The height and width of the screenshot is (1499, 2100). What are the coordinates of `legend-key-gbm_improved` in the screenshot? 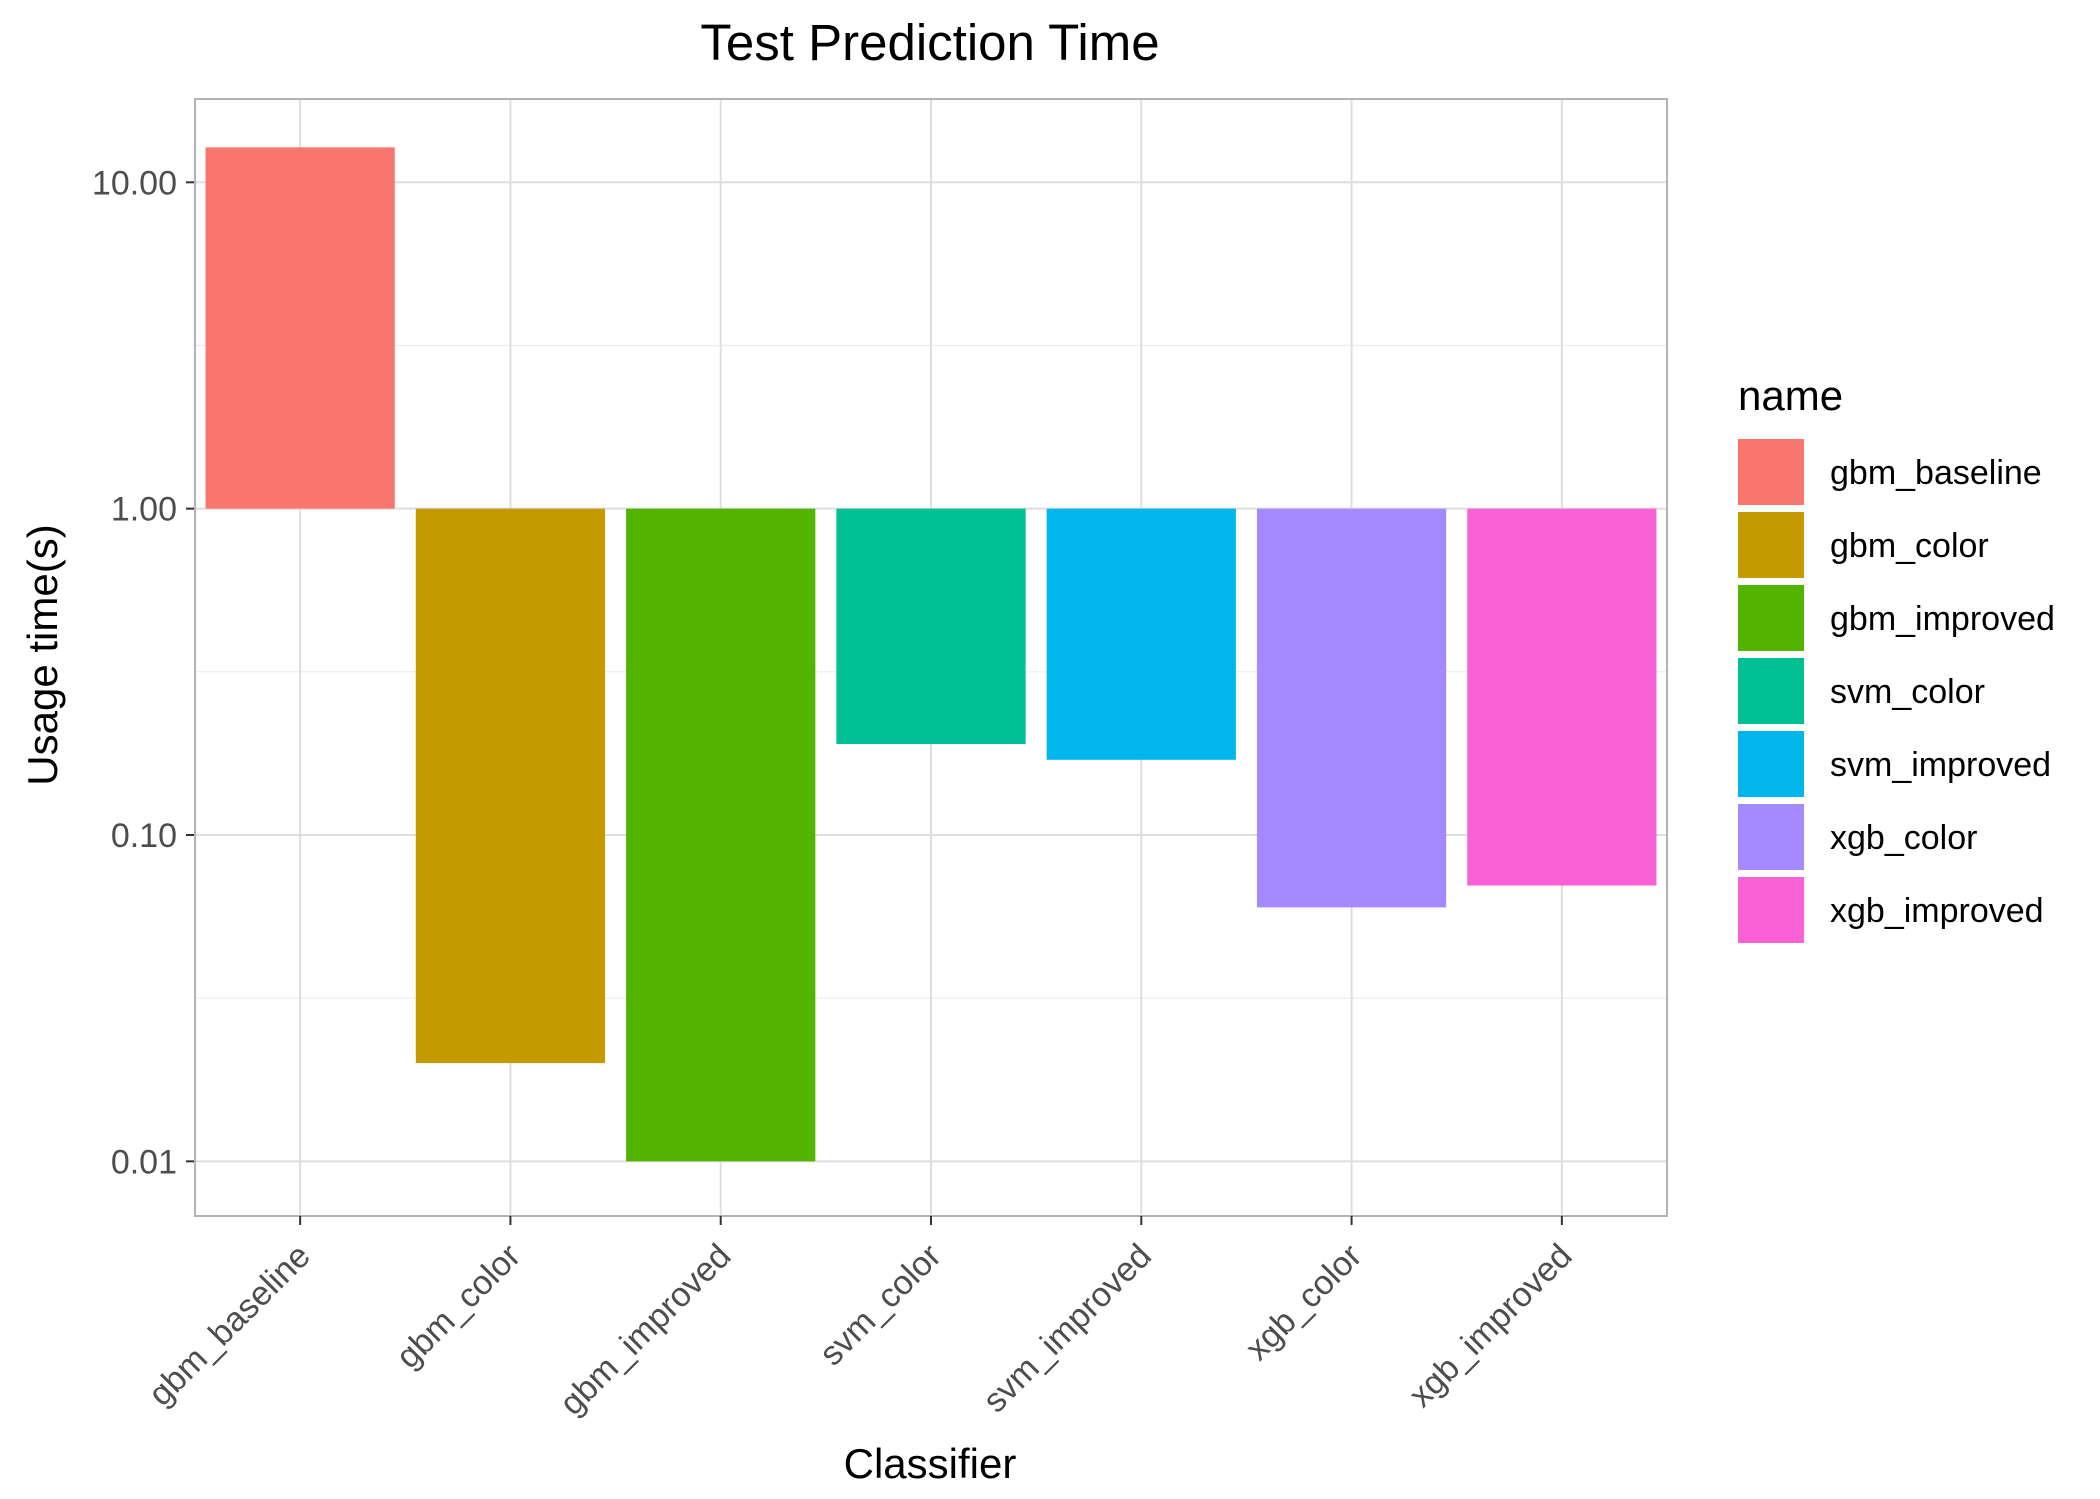 It's located at (1771, 618).